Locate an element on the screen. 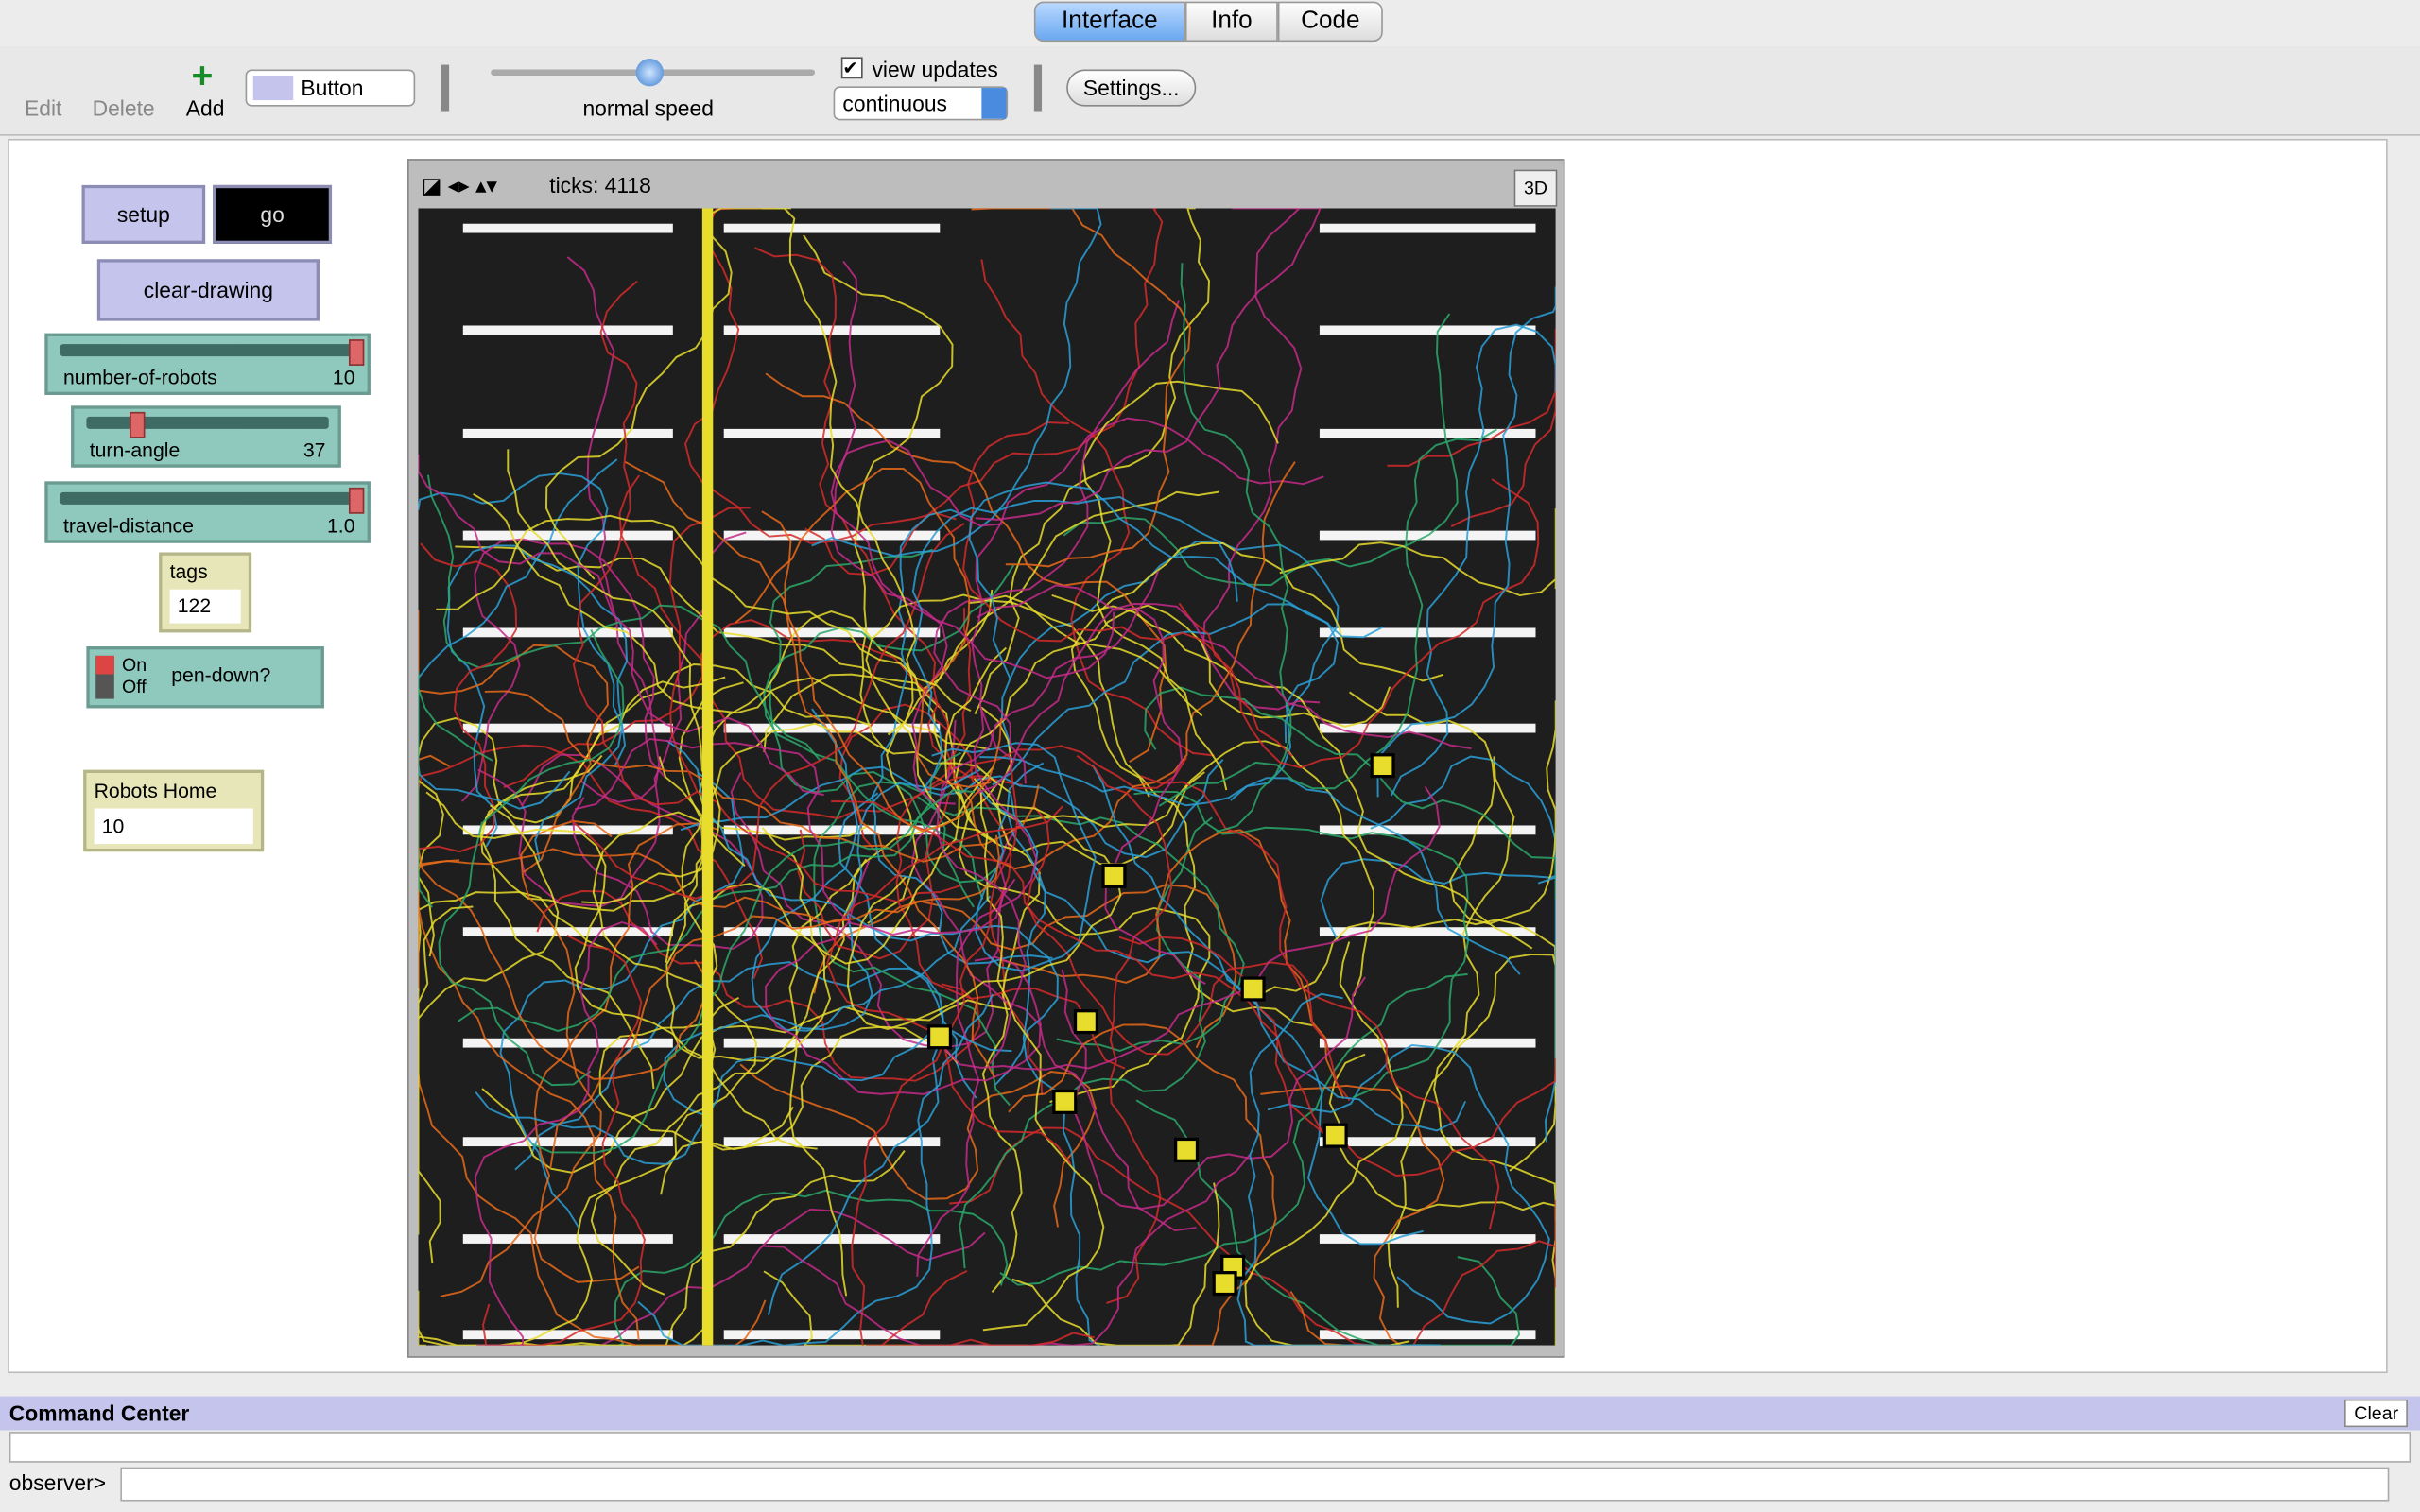 Image resolution: width=2420 pixels, height=1512 pixels. command-input is located at coordinates (1255, 1484).